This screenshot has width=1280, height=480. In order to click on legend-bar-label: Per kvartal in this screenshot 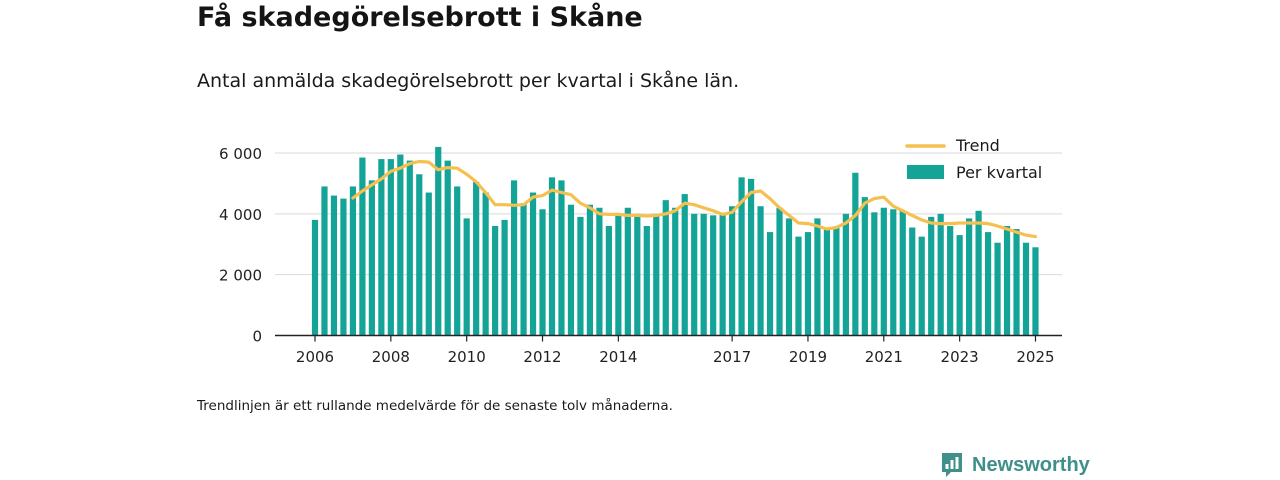, I will do `click(999, 172)`.